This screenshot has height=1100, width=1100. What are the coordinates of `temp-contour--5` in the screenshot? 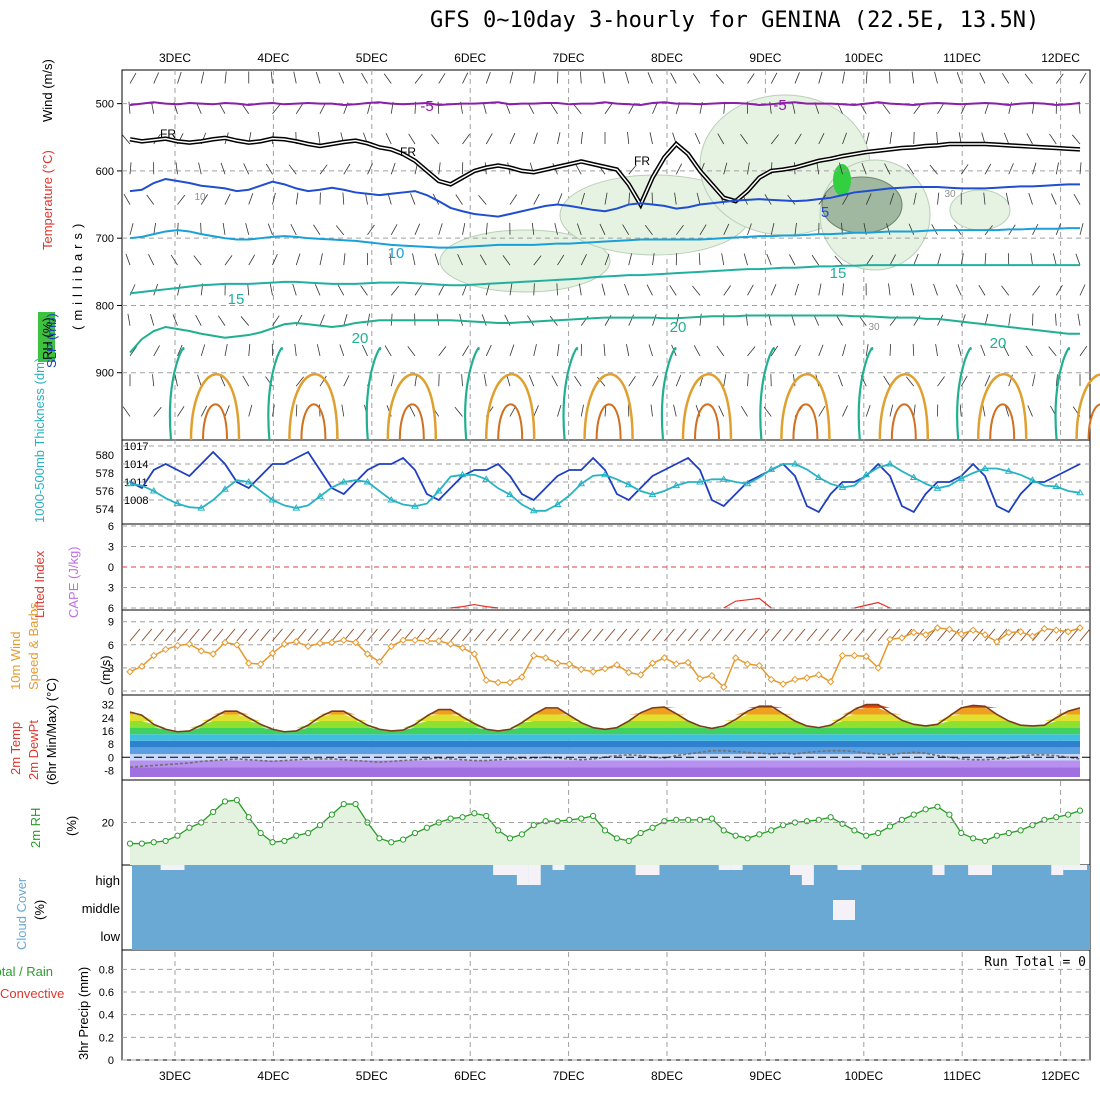 It's located at (605, 103).